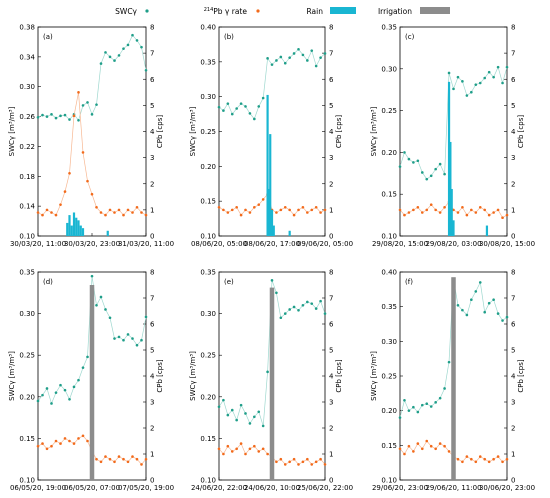 This screenshot has width=550, height=498. What do you see at coordinates (453, 488) in the screenshot?
I see `x-tick-label: 29/06/20, 11:00` at bounding box center [453, 488].